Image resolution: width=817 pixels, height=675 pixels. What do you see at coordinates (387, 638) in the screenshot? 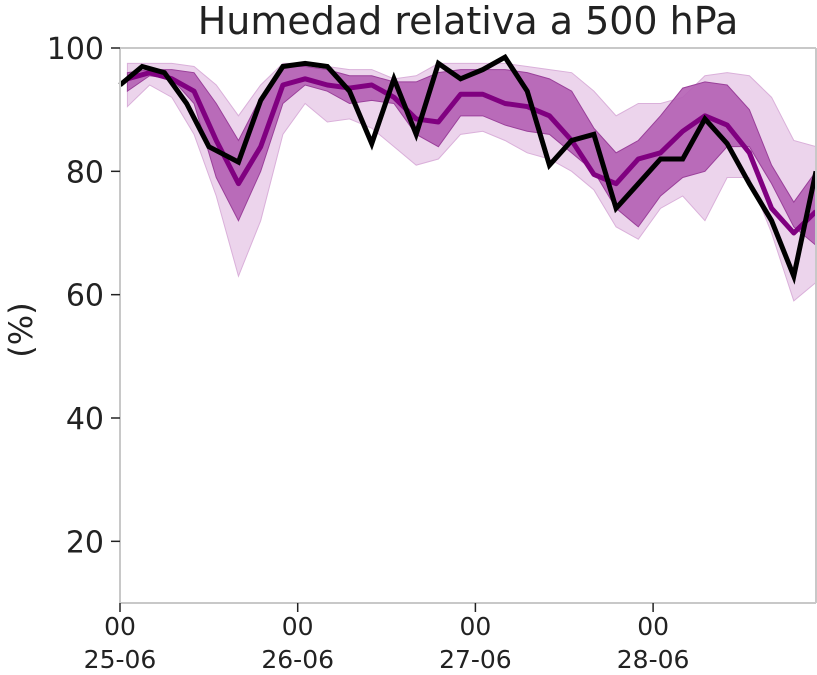
I see `x-ticks: 00 25-06 00 26-06 00 27-06 00 28-06` at bounding box center [387, 638].